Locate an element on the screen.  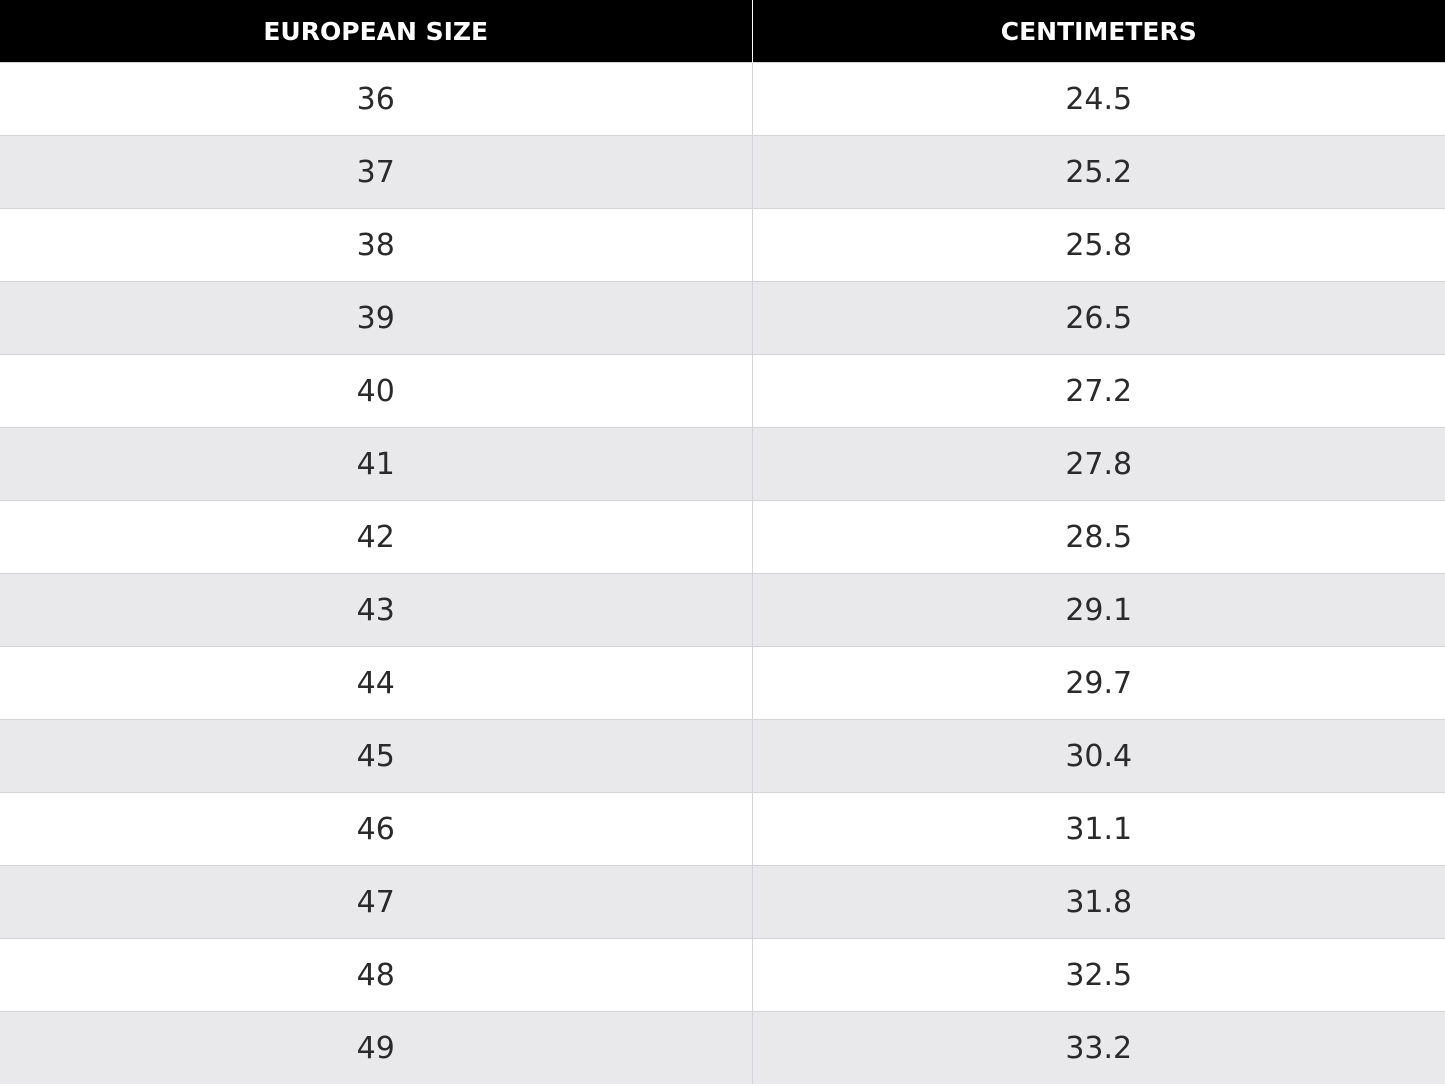
table-cell: 46 is located at coordinates (376, 829).